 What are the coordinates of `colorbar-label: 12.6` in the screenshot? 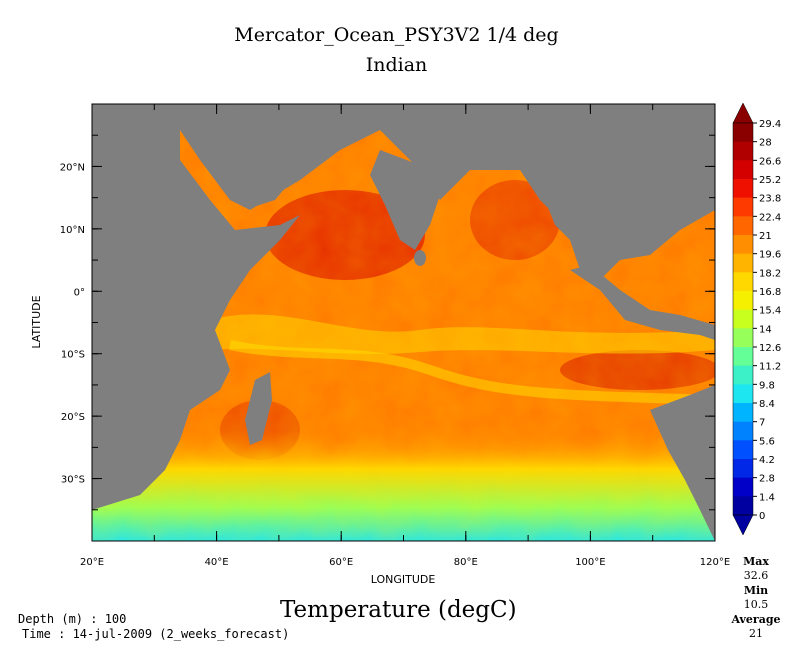 It's located at (770, 348).